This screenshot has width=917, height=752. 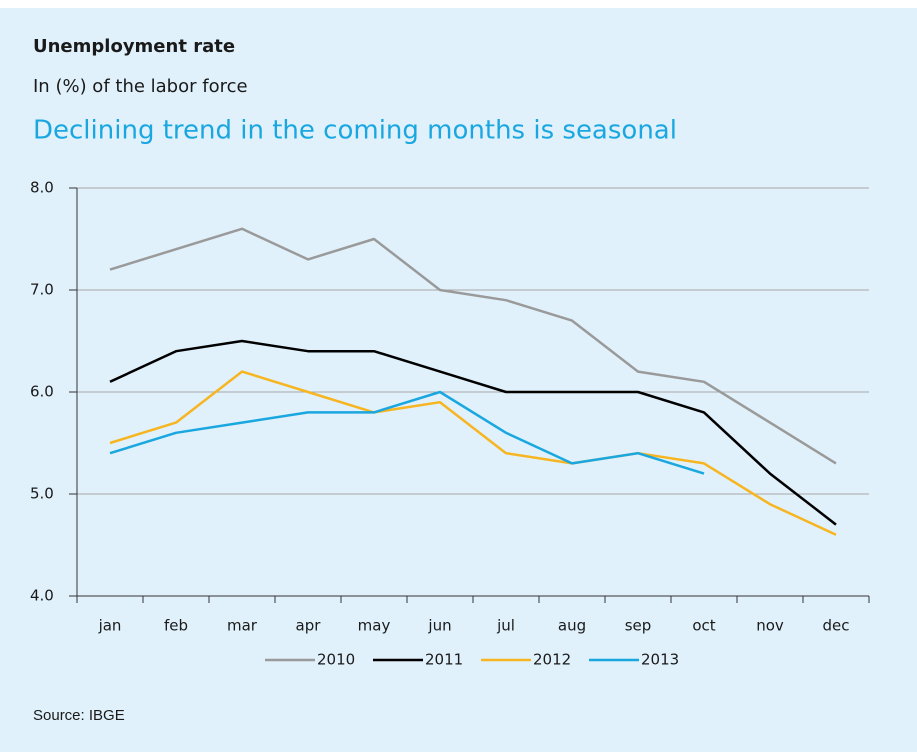 I want to click on y-tick-label: 5.0, so click(x=42, y=494).